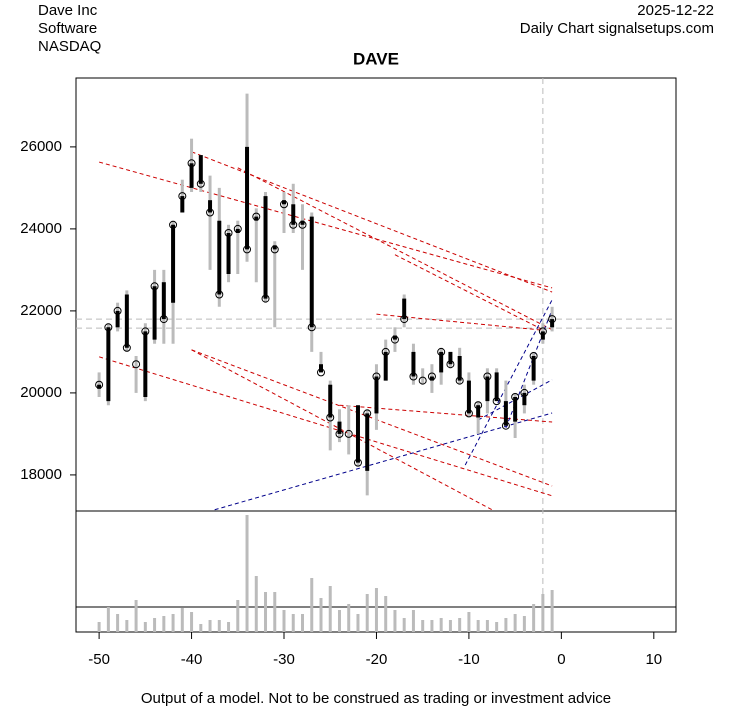 This screenshot has width=753, height=708. I want to click on source: Daily Chart signalsetups.com, so click(617, 28).